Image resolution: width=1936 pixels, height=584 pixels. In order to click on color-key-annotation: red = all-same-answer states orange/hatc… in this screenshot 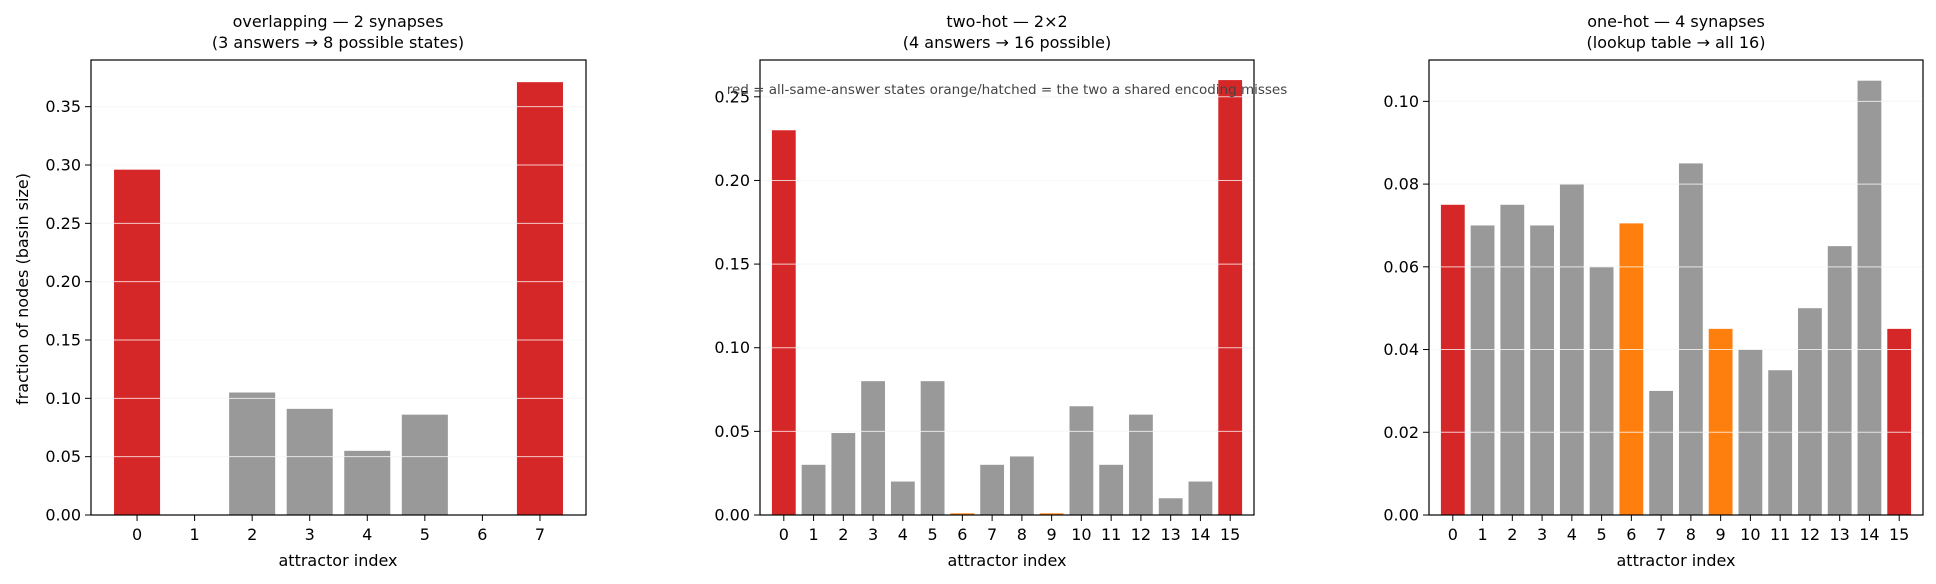, I will do `click(1007, 90)`.